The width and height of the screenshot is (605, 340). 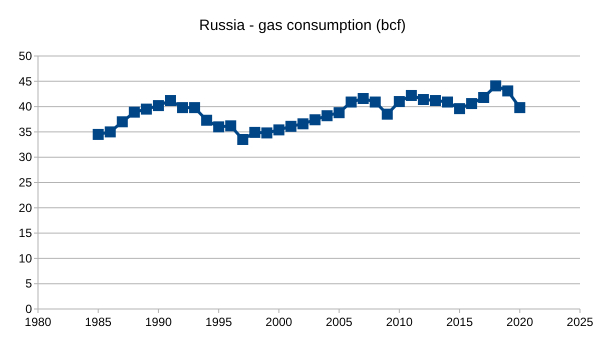 I want to click on x-tick-label: 2010, so click(x=400, y=322).